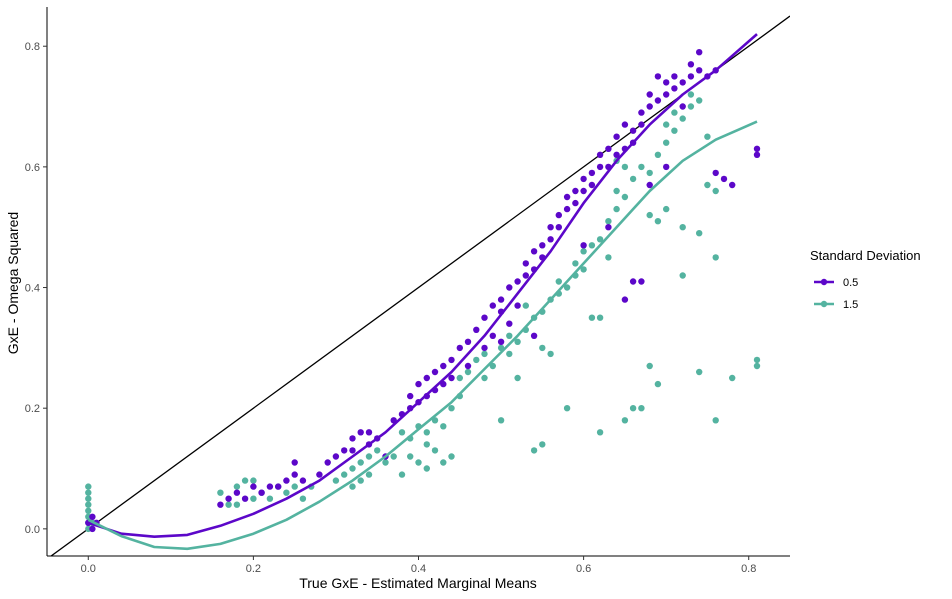  What do you see at coordinates (850, 283) in the screenshot?
I see `legend-label: 0.5` at bounding box center [850, 283].